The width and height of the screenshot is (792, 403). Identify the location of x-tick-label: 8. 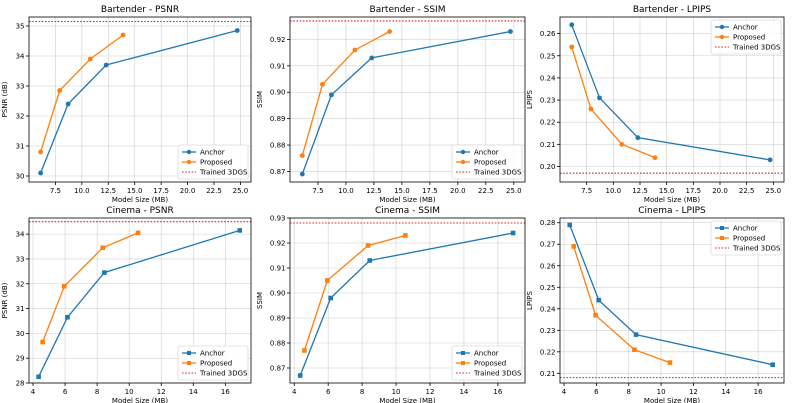
(629, 392).